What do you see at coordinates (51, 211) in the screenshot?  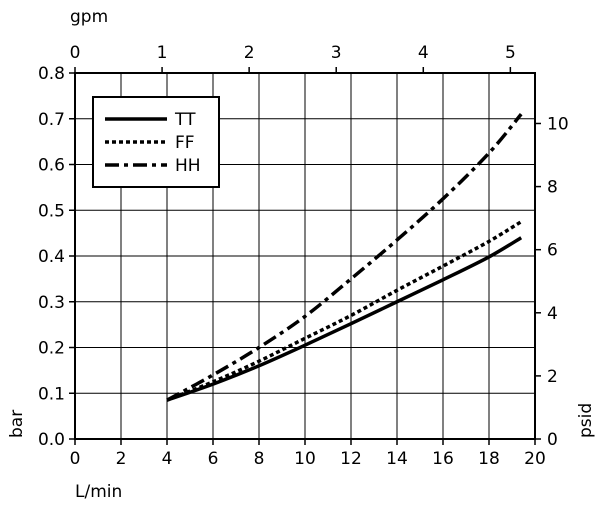 I see `y-left-tick-label: 0.5` at bounding box center [51, 211].